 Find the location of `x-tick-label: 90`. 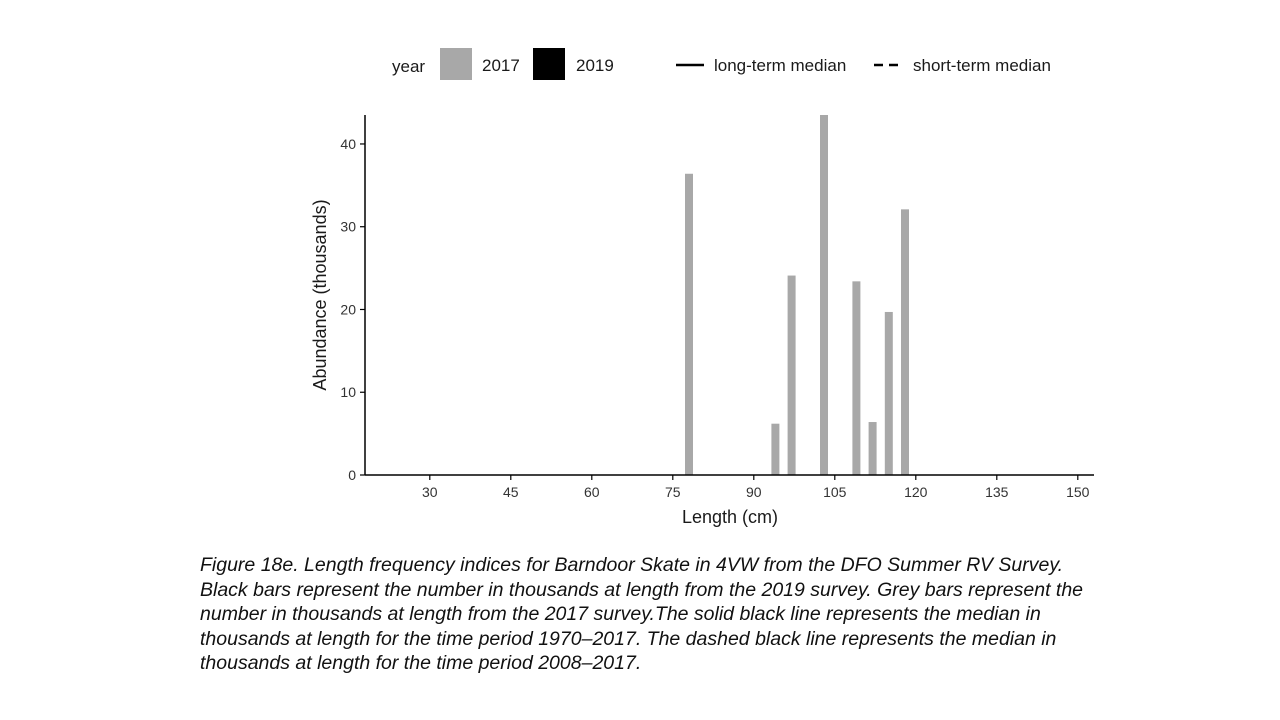

x-tick-label: 90 is located at coordinates (754, 492).